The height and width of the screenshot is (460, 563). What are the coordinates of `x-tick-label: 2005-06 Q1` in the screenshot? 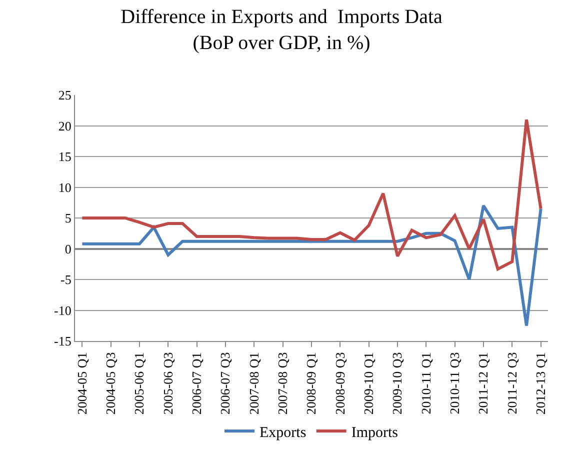 It's located at (139, 383).